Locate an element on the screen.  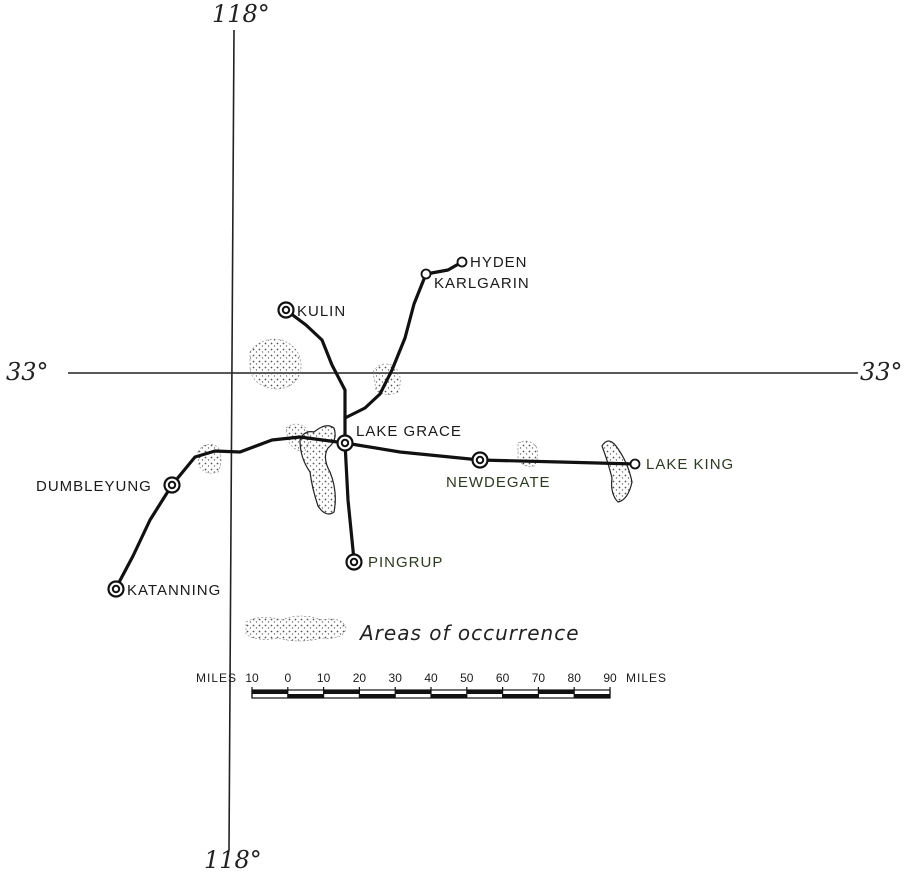
lake-grace-salt-lake is located at coordinates (317, 470).